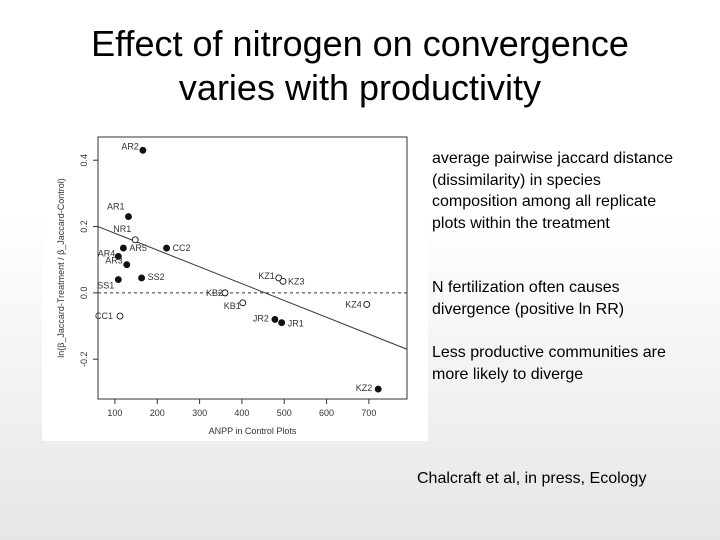  Describe the element at coordinates (118, 256) in the screenshot. I see `data-point-ar4` at that location.